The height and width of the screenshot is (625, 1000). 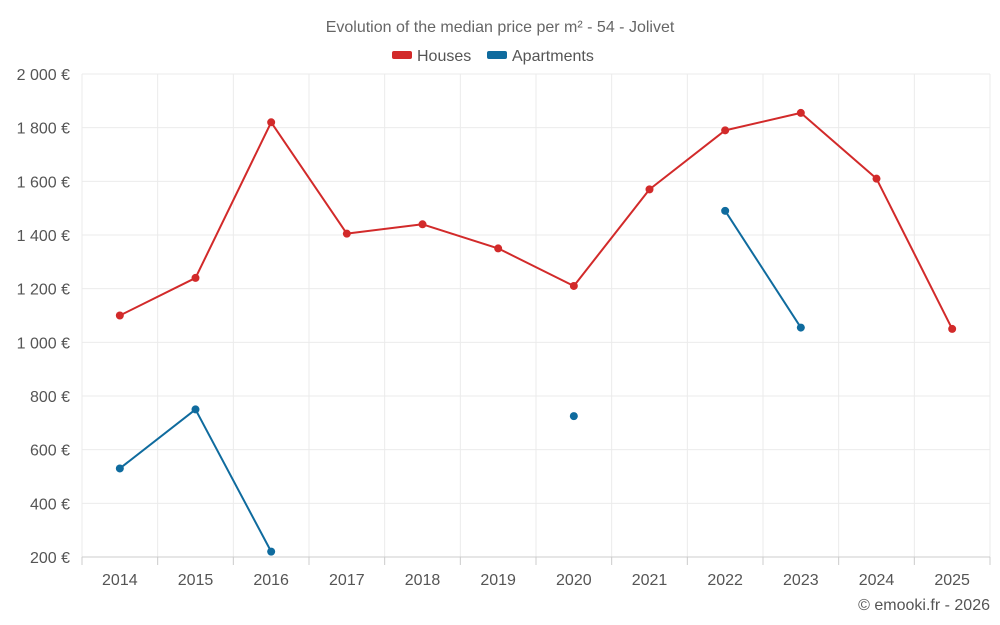 What do you see at coordinates (271, 580) in the screenshot?
I see `x-tick-label: 2016` at bounding box center [271, 580].